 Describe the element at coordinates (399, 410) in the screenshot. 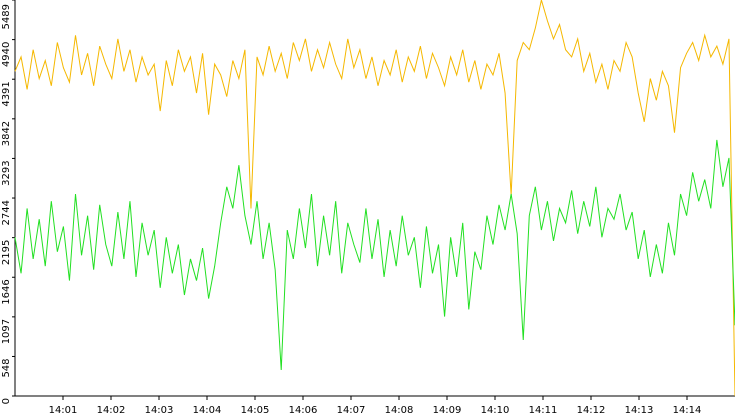

I see `x-tick-label: 14:08` at that location.